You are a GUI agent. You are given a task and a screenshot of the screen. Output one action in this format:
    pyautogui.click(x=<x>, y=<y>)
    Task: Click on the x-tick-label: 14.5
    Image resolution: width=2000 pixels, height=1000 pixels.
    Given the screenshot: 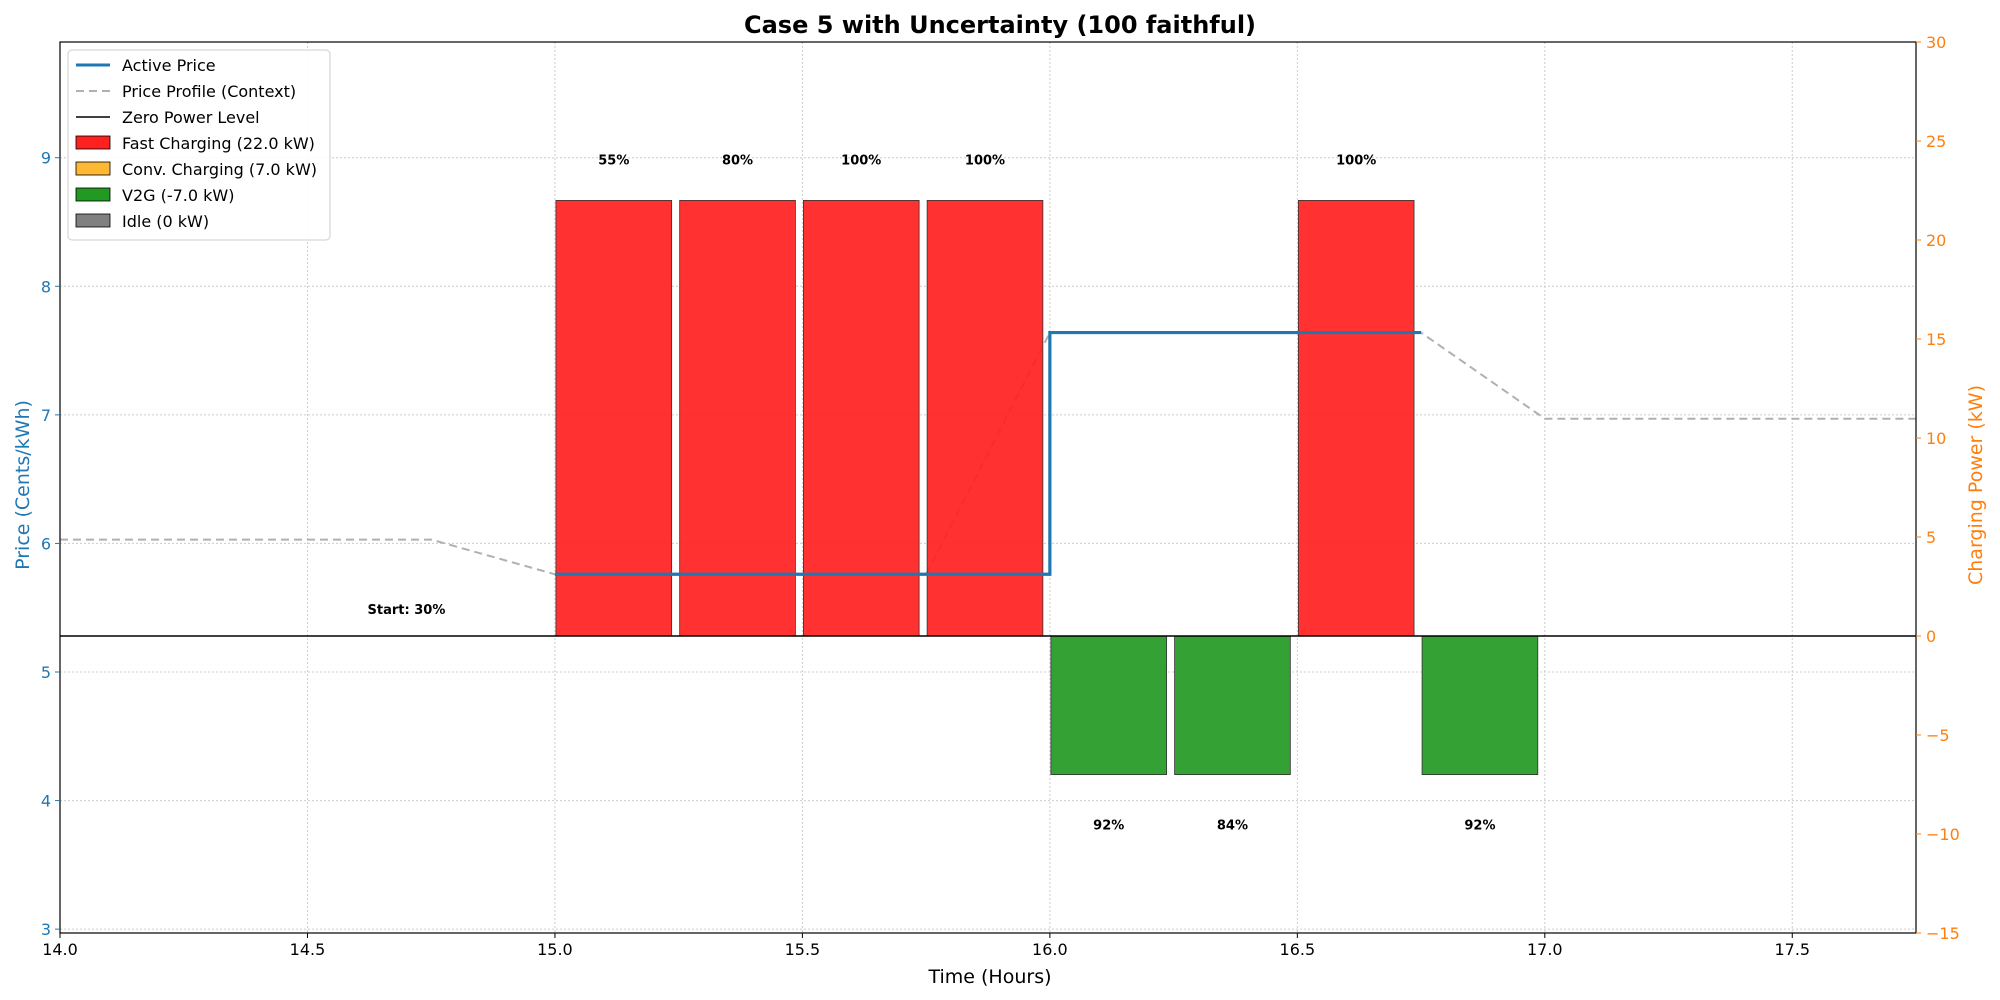 What is the action you would take?
    pyautogui.click(x=308, y=949)
    